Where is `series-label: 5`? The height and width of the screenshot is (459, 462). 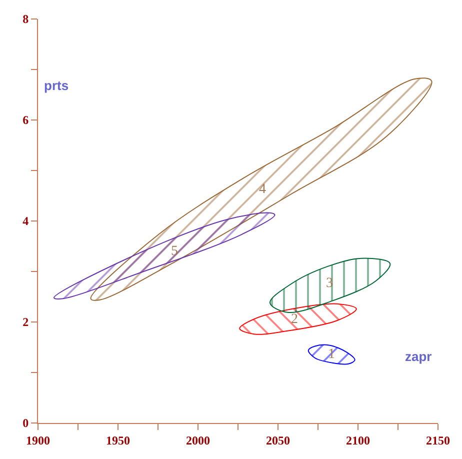
series-label: 5 is located at coordinates (174, 251).